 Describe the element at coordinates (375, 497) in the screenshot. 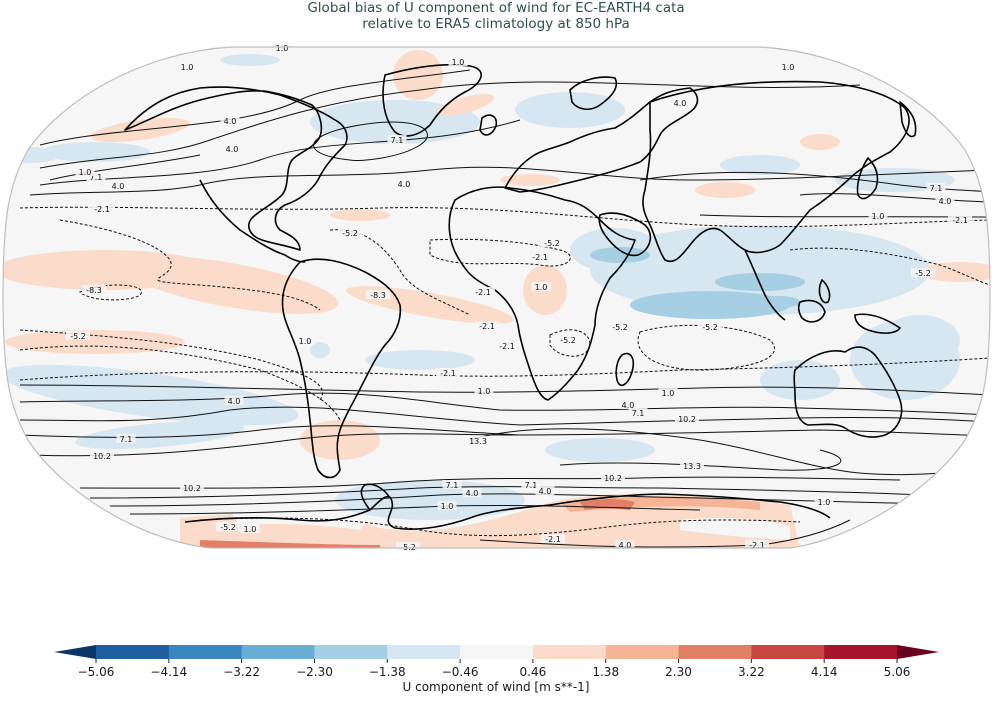

I see `coastline-antarctic-peninsula` at that location.